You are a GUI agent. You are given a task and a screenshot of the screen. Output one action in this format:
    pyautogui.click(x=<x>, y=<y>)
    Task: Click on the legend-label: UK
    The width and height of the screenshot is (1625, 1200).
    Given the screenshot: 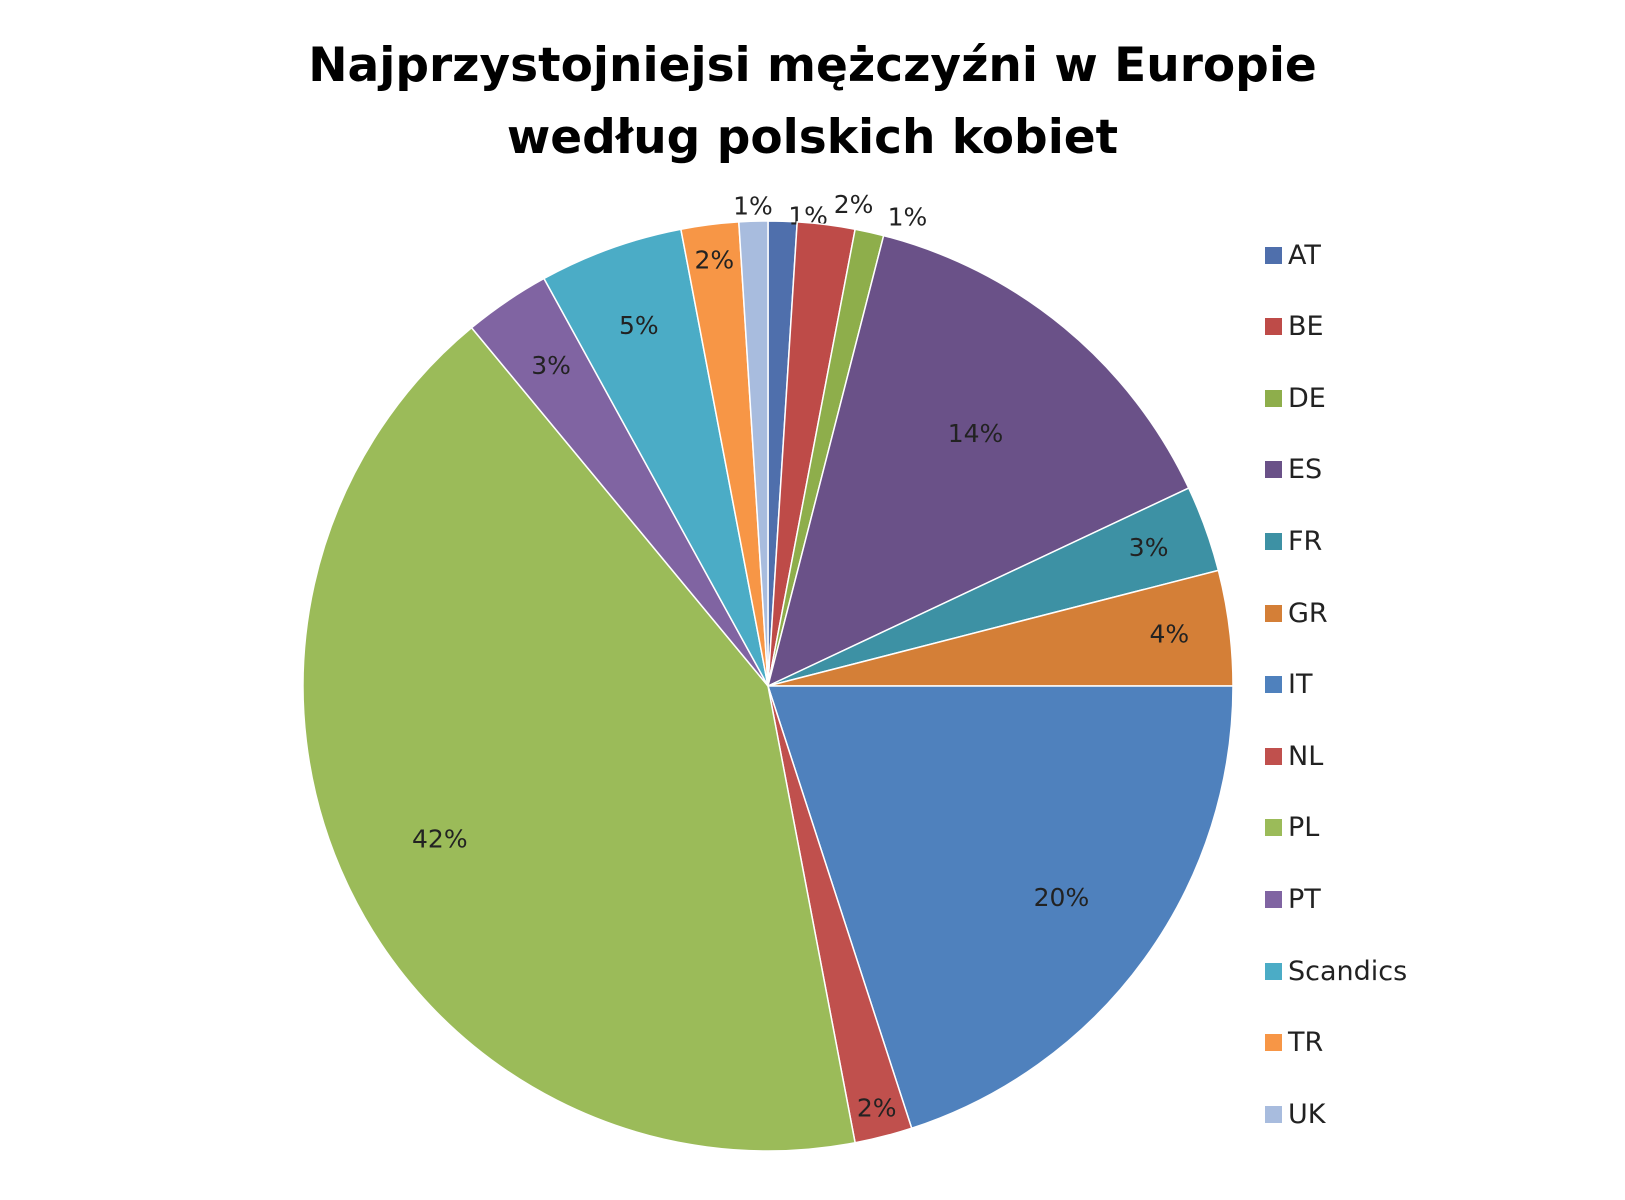 What is the action you would take?
    pyautogui.click(x=1307, y=1114)
    